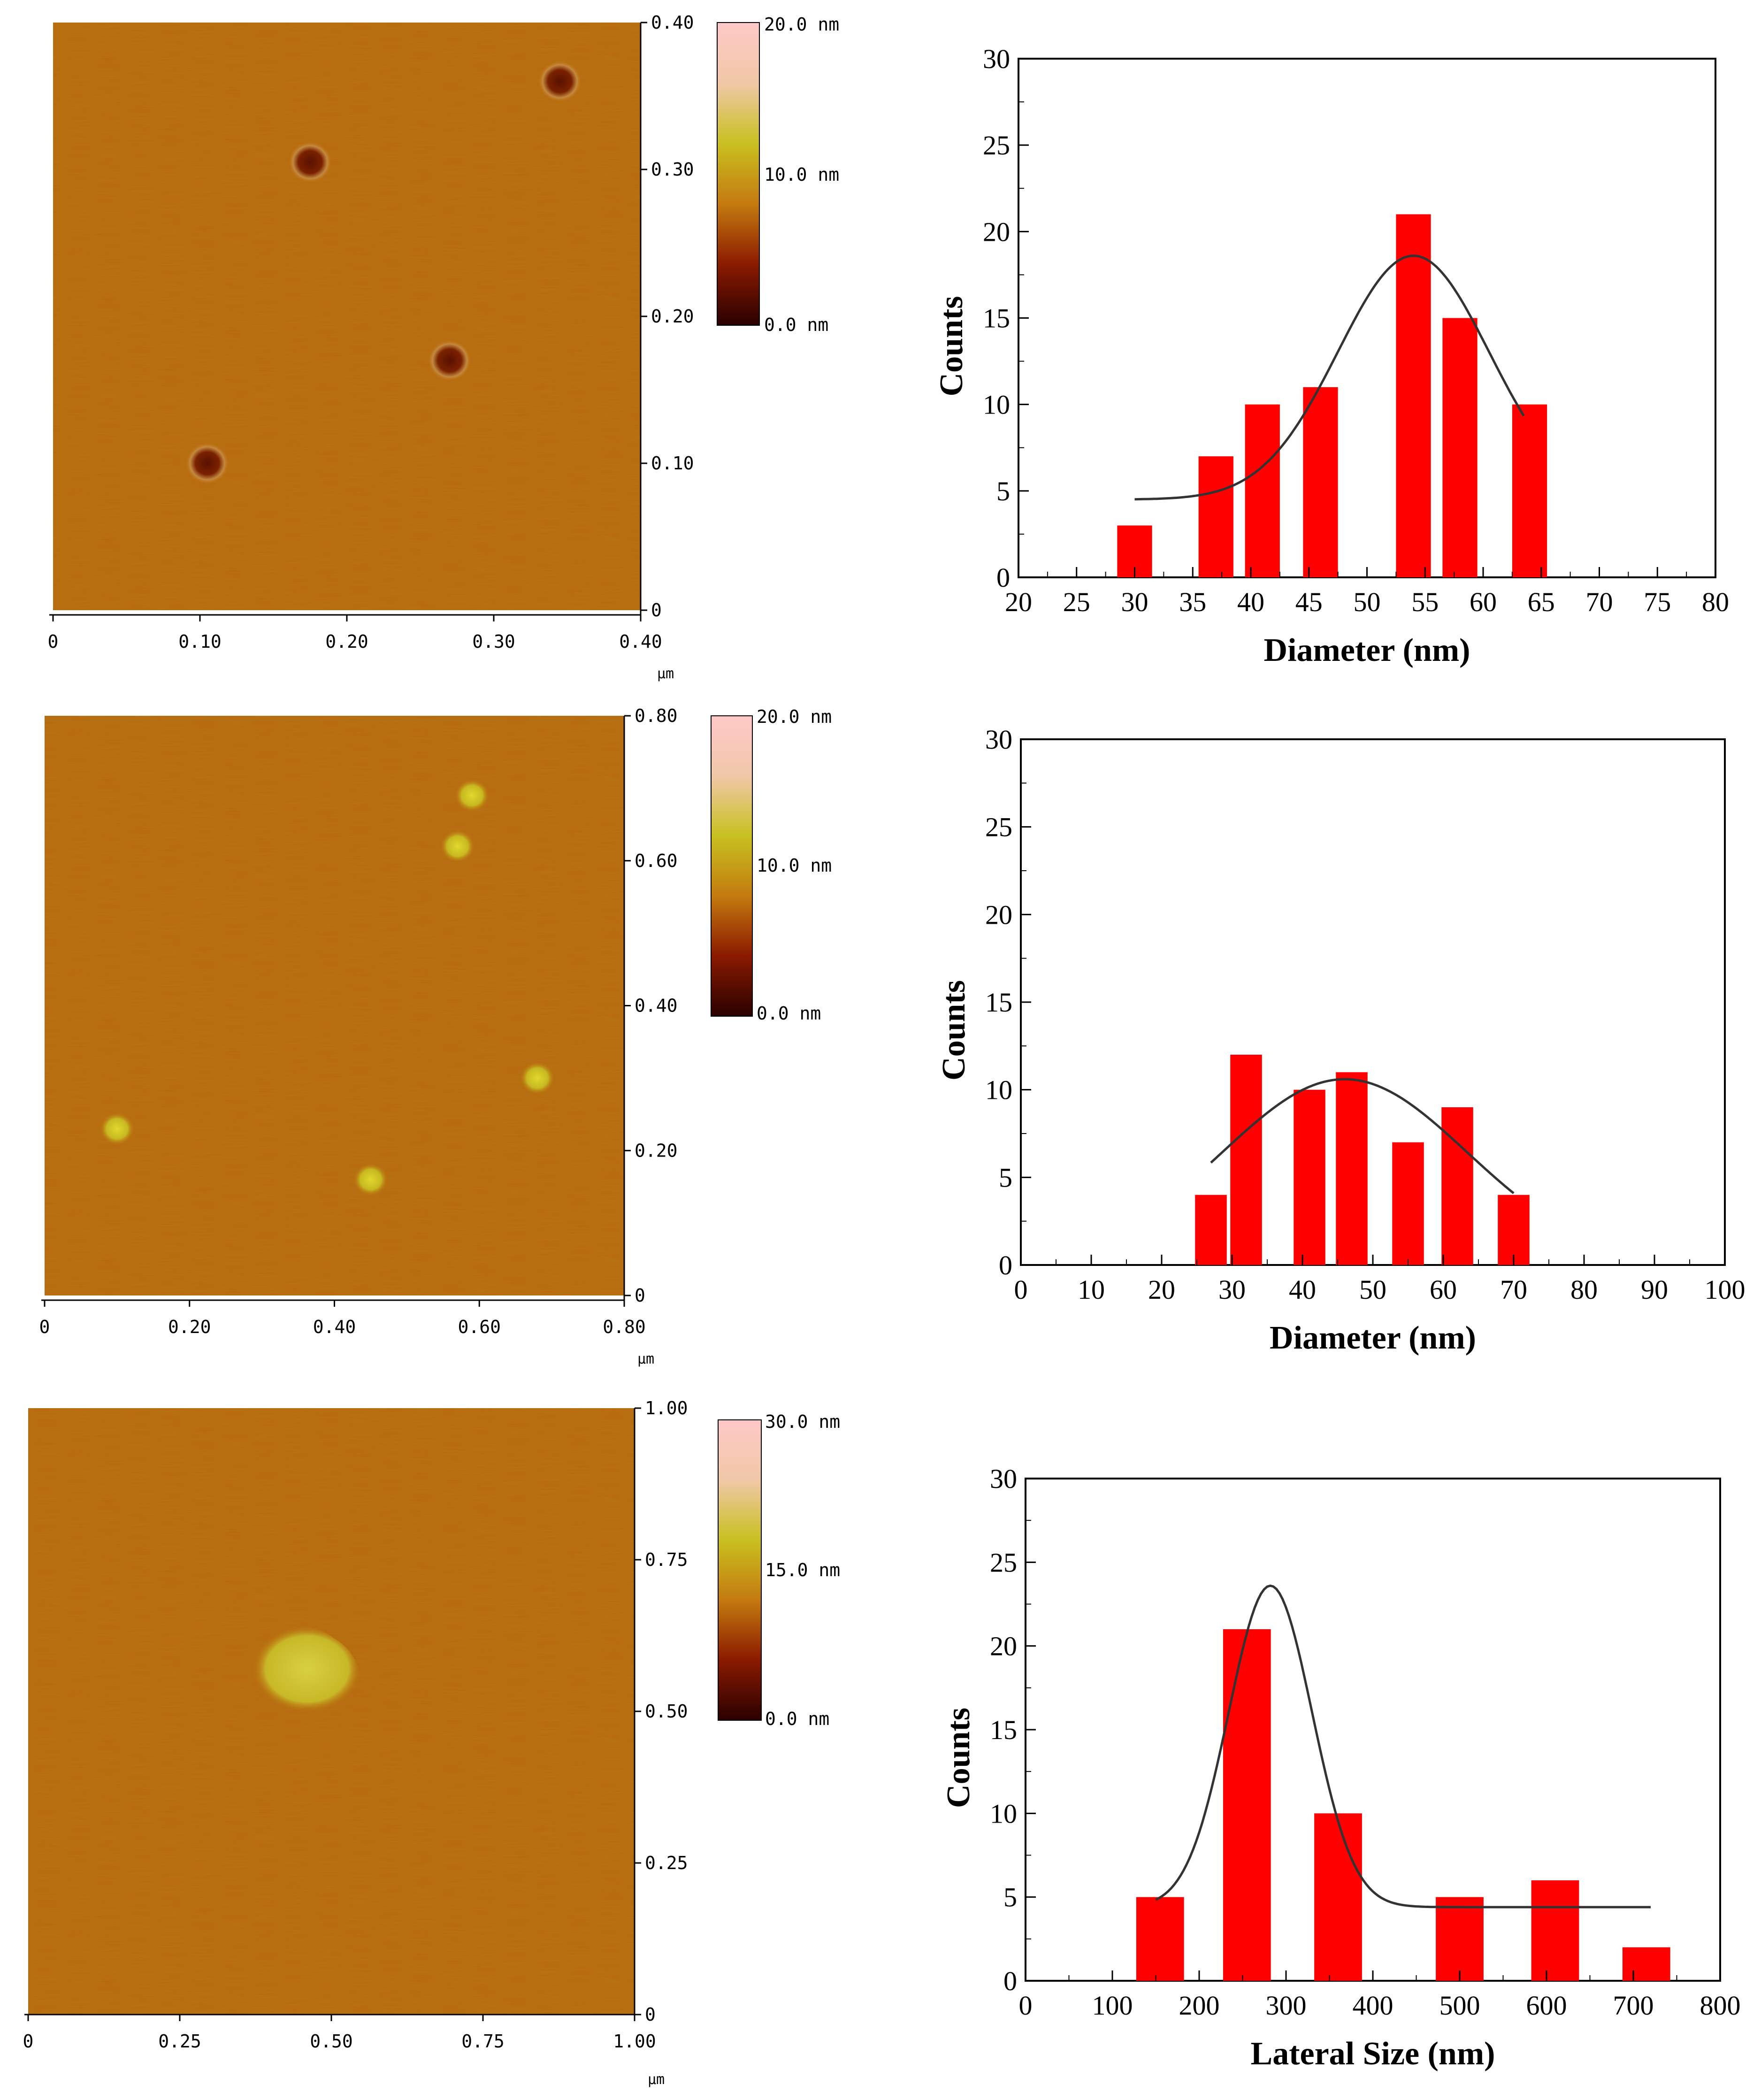 The width and height of the screenshot is (1761, 2100). I want to click on x-tick-label: 30, so click(1134, 602).